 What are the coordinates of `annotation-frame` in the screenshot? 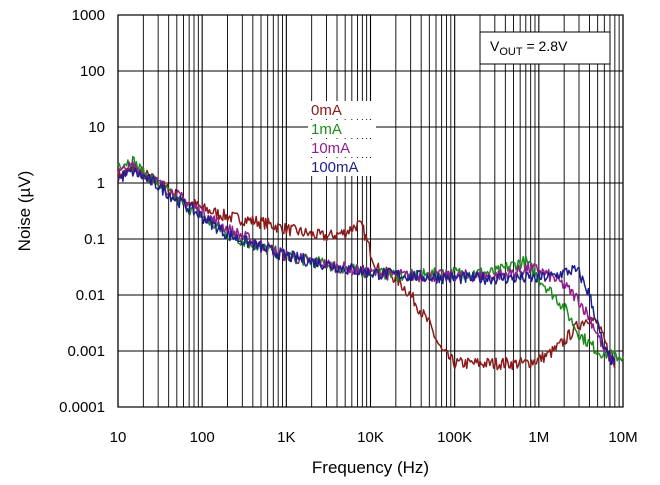 It's located at (545, 48).